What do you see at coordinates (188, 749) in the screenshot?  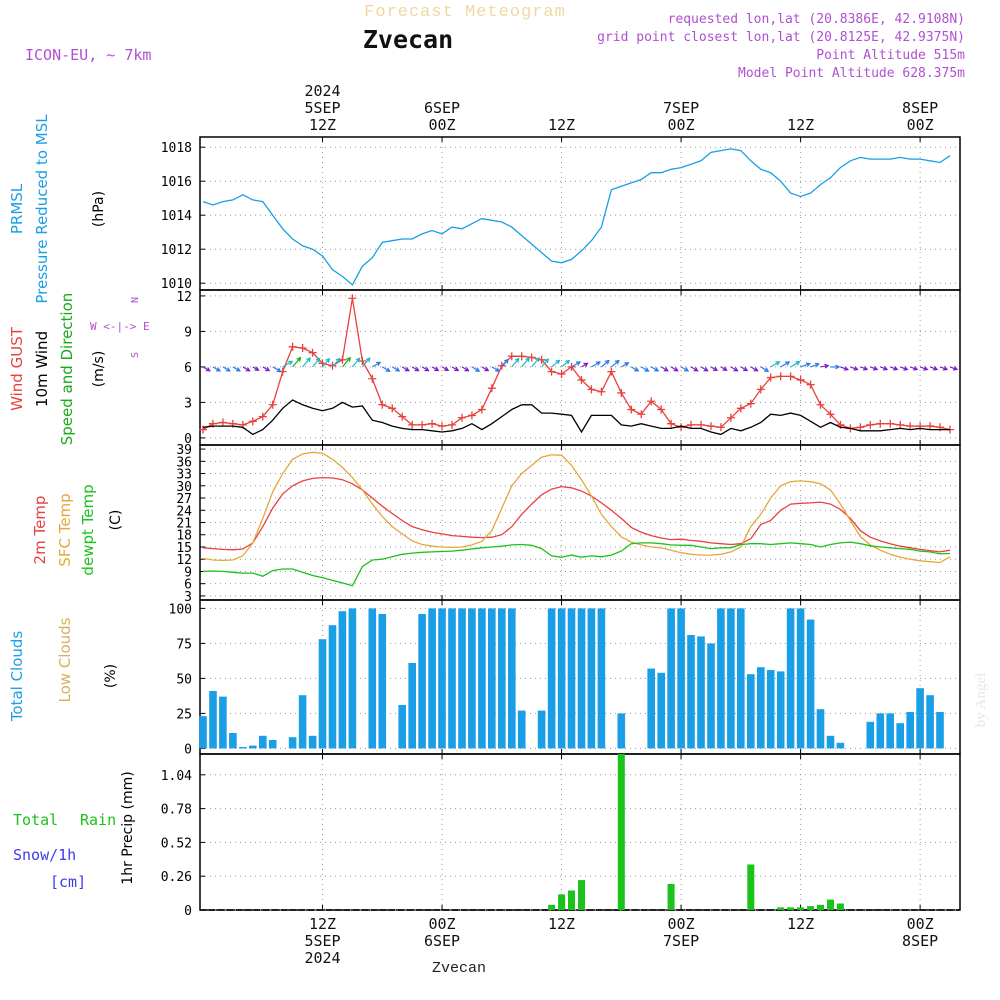 I see `y-tick-label: 0` at bounding box center [188, 749].